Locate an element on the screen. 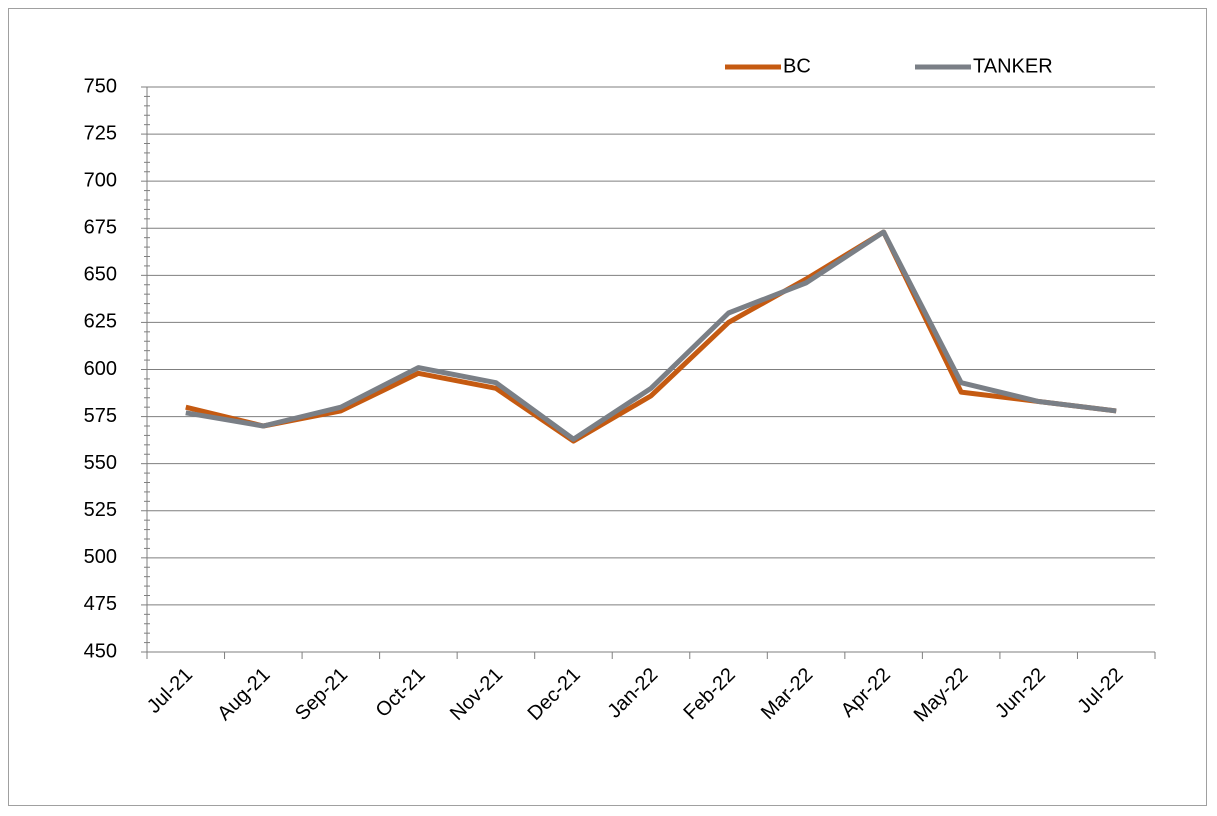 This screenshot has height=816, width=1217. legend-label: TANKER is located at coordinates (1013, 66).